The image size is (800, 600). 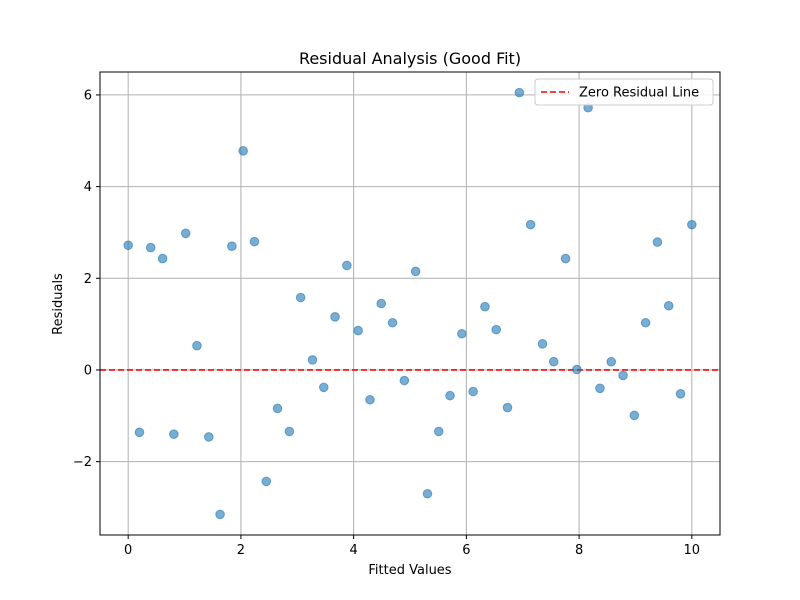 I want to click on y-axis-label: Residuals, so click(x=58, y=304).